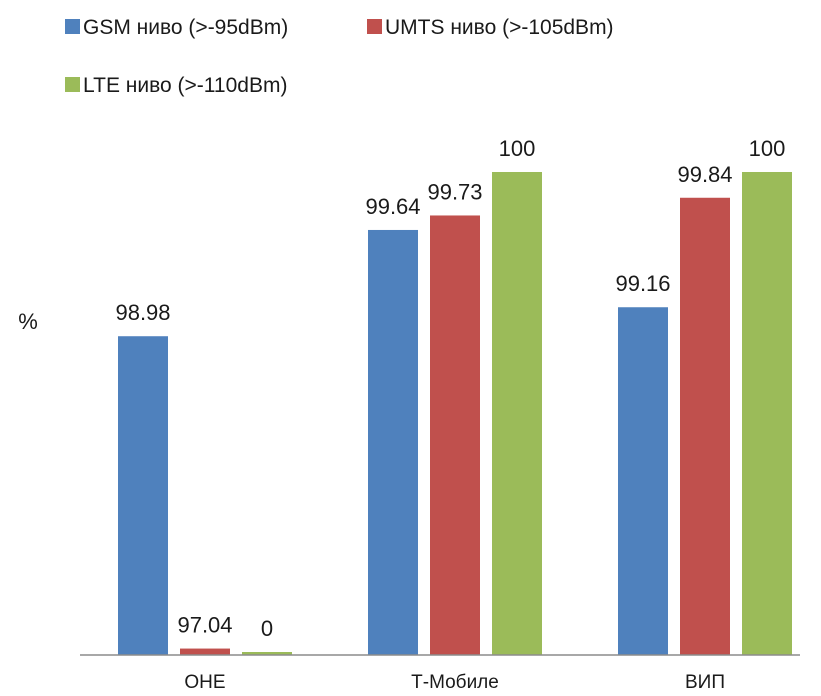 The width and height of the screenshot is (821, 696). What do you see at coordinates (28, 321) in the screenshot?
I see `y-axis-label: %` at bounding box center [28, 321].